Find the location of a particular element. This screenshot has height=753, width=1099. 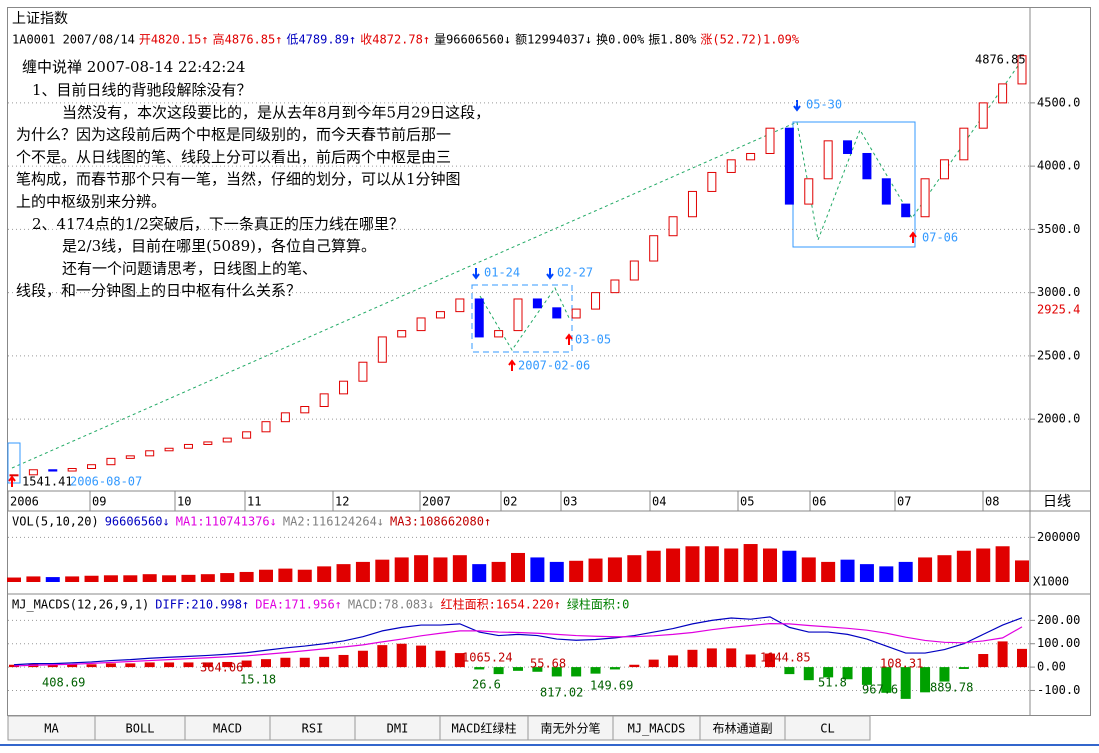

tab-label: 南无外分笔 is located at coordinates (570, 728).